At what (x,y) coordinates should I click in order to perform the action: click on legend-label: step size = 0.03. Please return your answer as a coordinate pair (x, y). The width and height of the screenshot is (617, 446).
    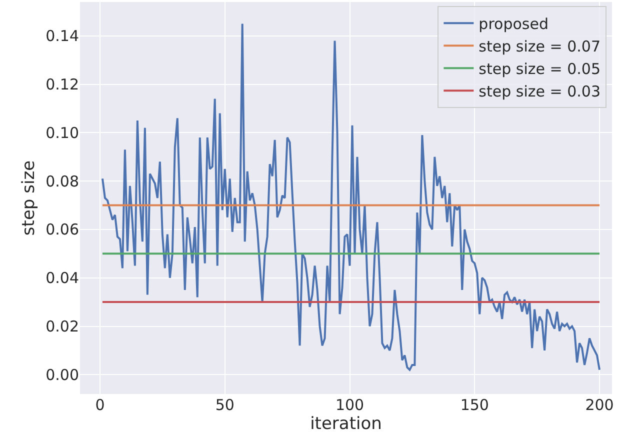
    Looking at the image, I should click on (539, 91).